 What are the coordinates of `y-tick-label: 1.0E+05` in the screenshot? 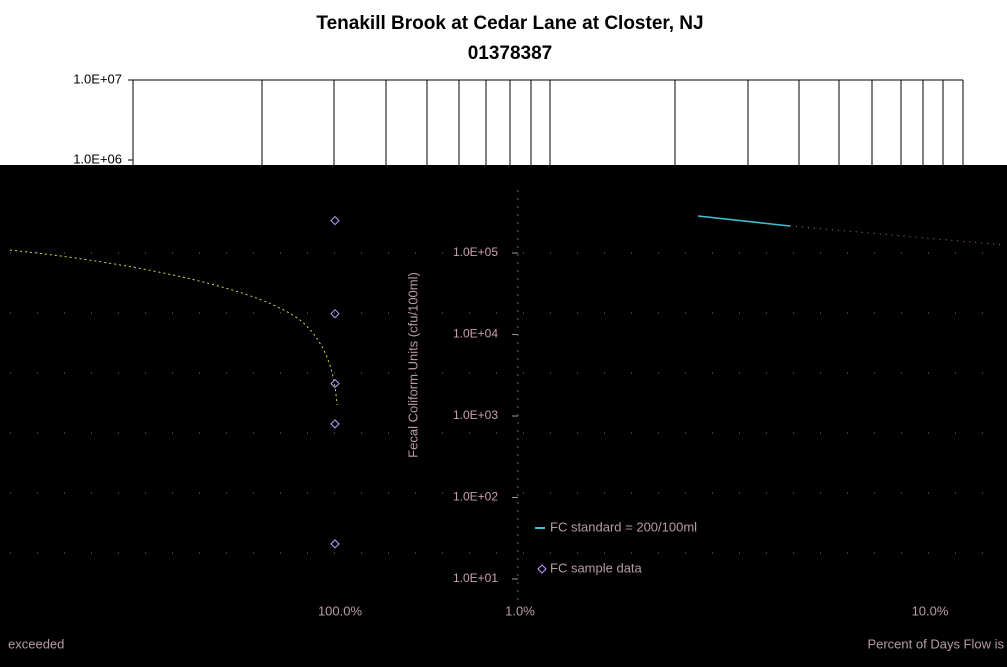 It's located at (475, 252).